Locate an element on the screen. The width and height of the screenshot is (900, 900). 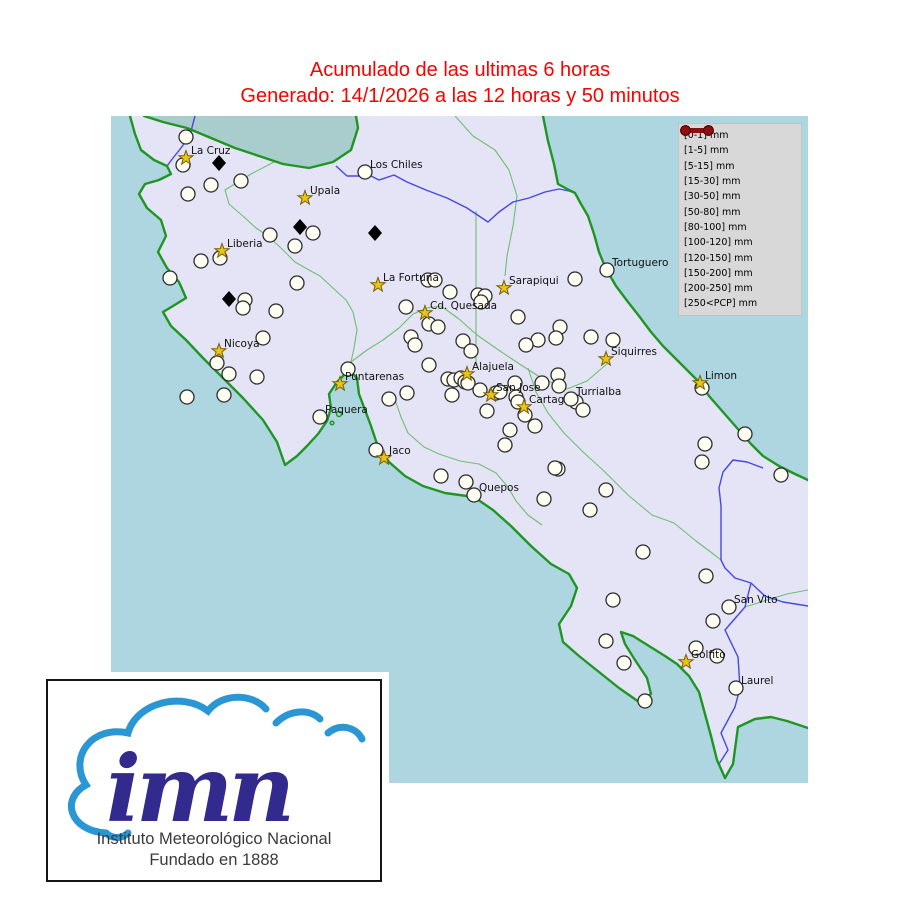
city-label: Quepos is located at coordinates (499, 488).